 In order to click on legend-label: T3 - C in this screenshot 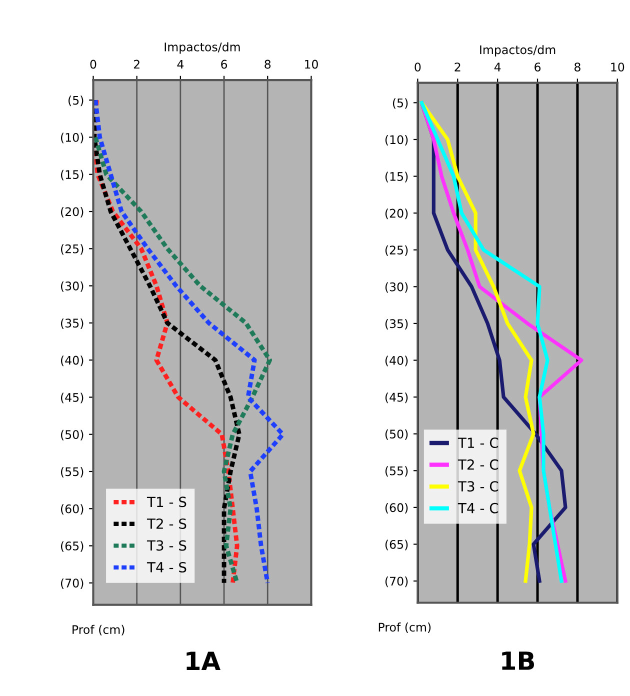, I will do `click(478, 486)`.